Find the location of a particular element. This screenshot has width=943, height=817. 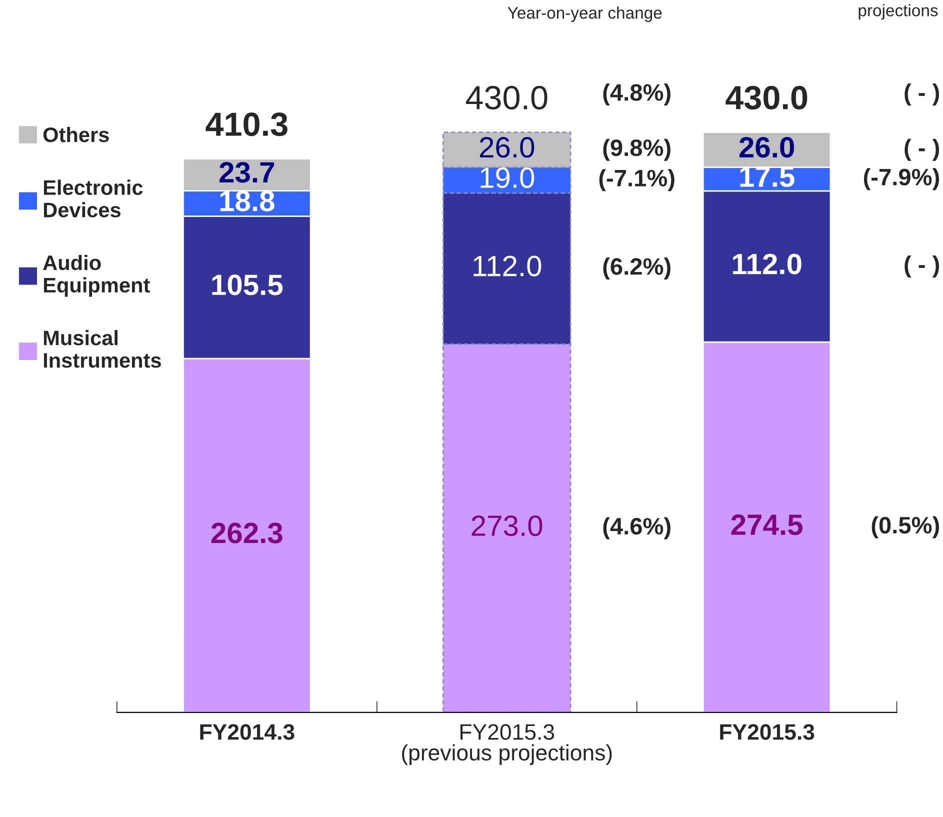

data-label: 105.5 is located at coordinates (247, 285).